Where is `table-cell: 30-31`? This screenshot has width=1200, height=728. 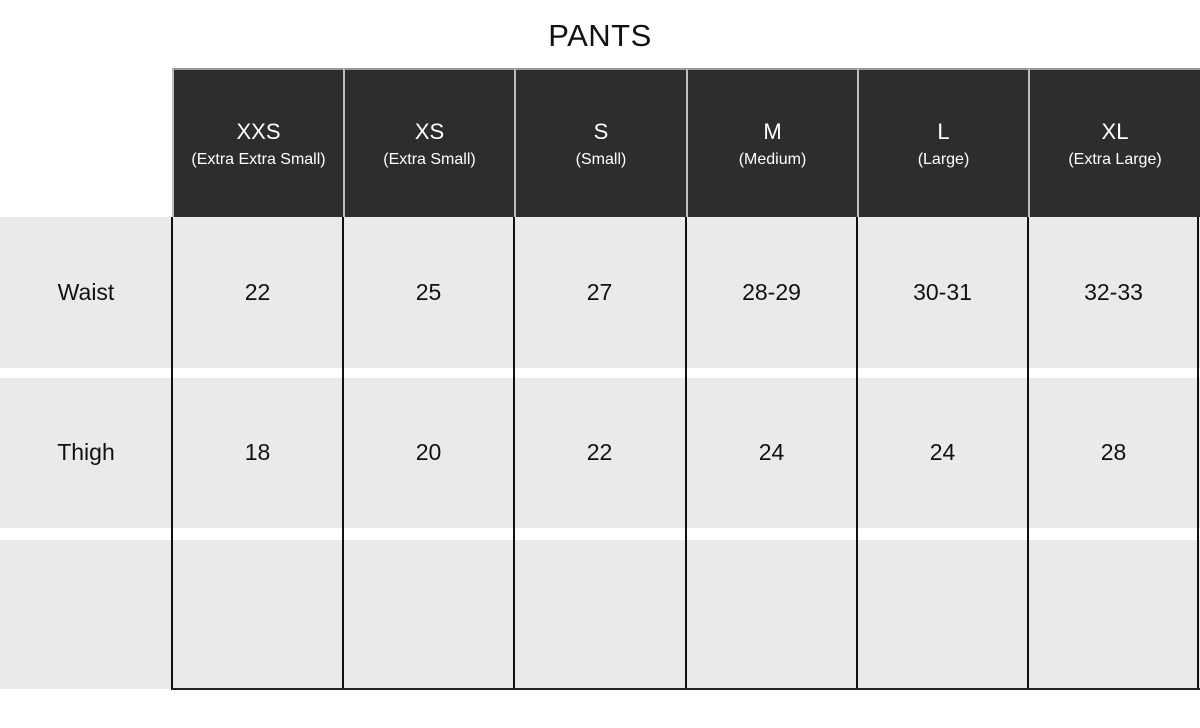 table-cell: 30-31 is located at coordinates (942, 291).